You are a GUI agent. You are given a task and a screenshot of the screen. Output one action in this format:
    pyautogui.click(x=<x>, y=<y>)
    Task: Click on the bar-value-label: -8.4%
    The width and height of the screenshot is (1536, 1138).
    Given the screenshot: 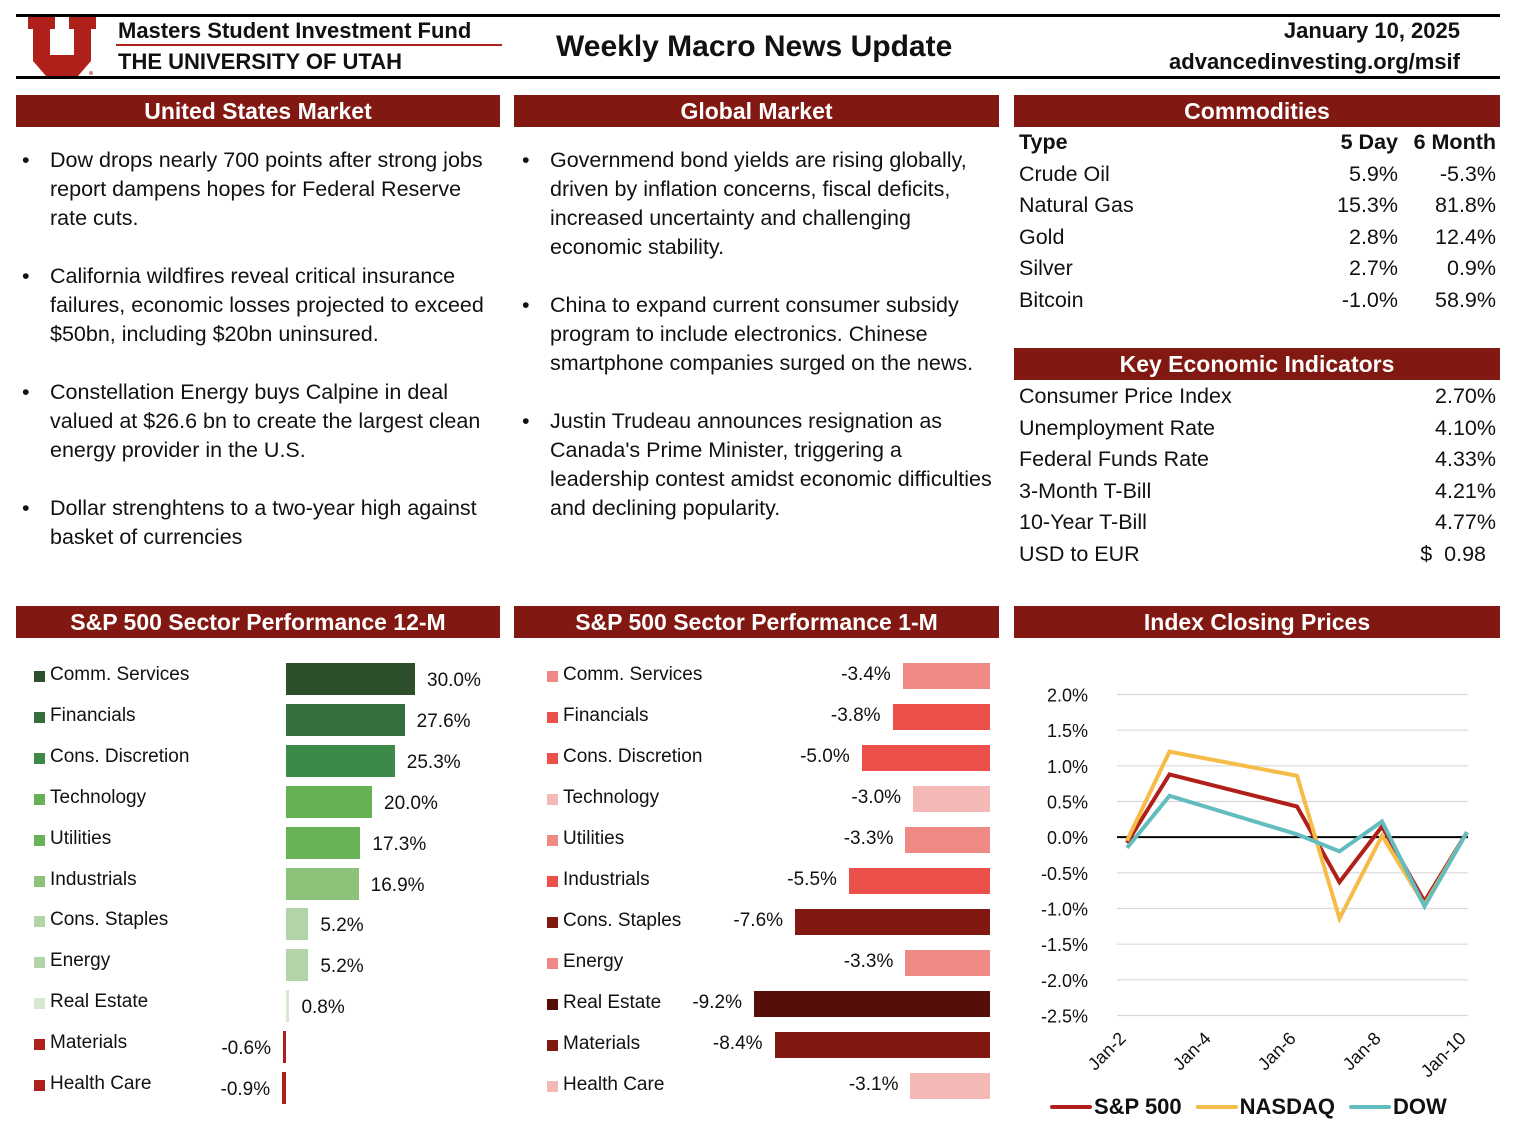 What is the action you would take?
    pyautogui.click(x=737, y=1043)
    